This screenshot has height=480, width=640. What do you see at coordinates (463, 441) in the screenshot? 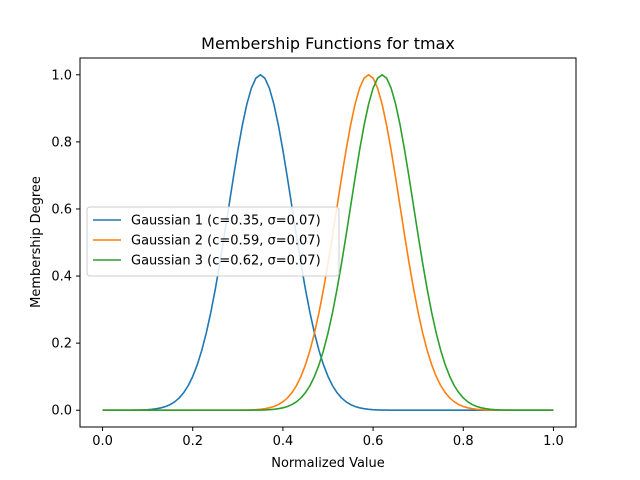
I see `x-tick-label: 0.8` at bounding box center [463, 441].